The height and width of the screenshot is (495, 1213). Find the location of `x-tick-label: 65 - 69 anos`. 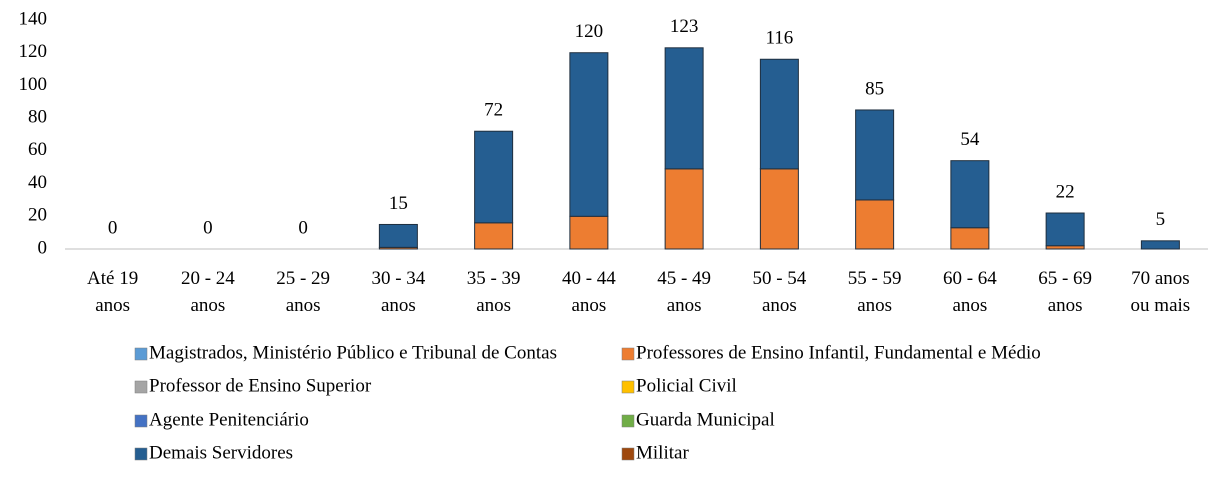

x-tick-label: 65 - 69 anos is located at coordinates (1065, 292).